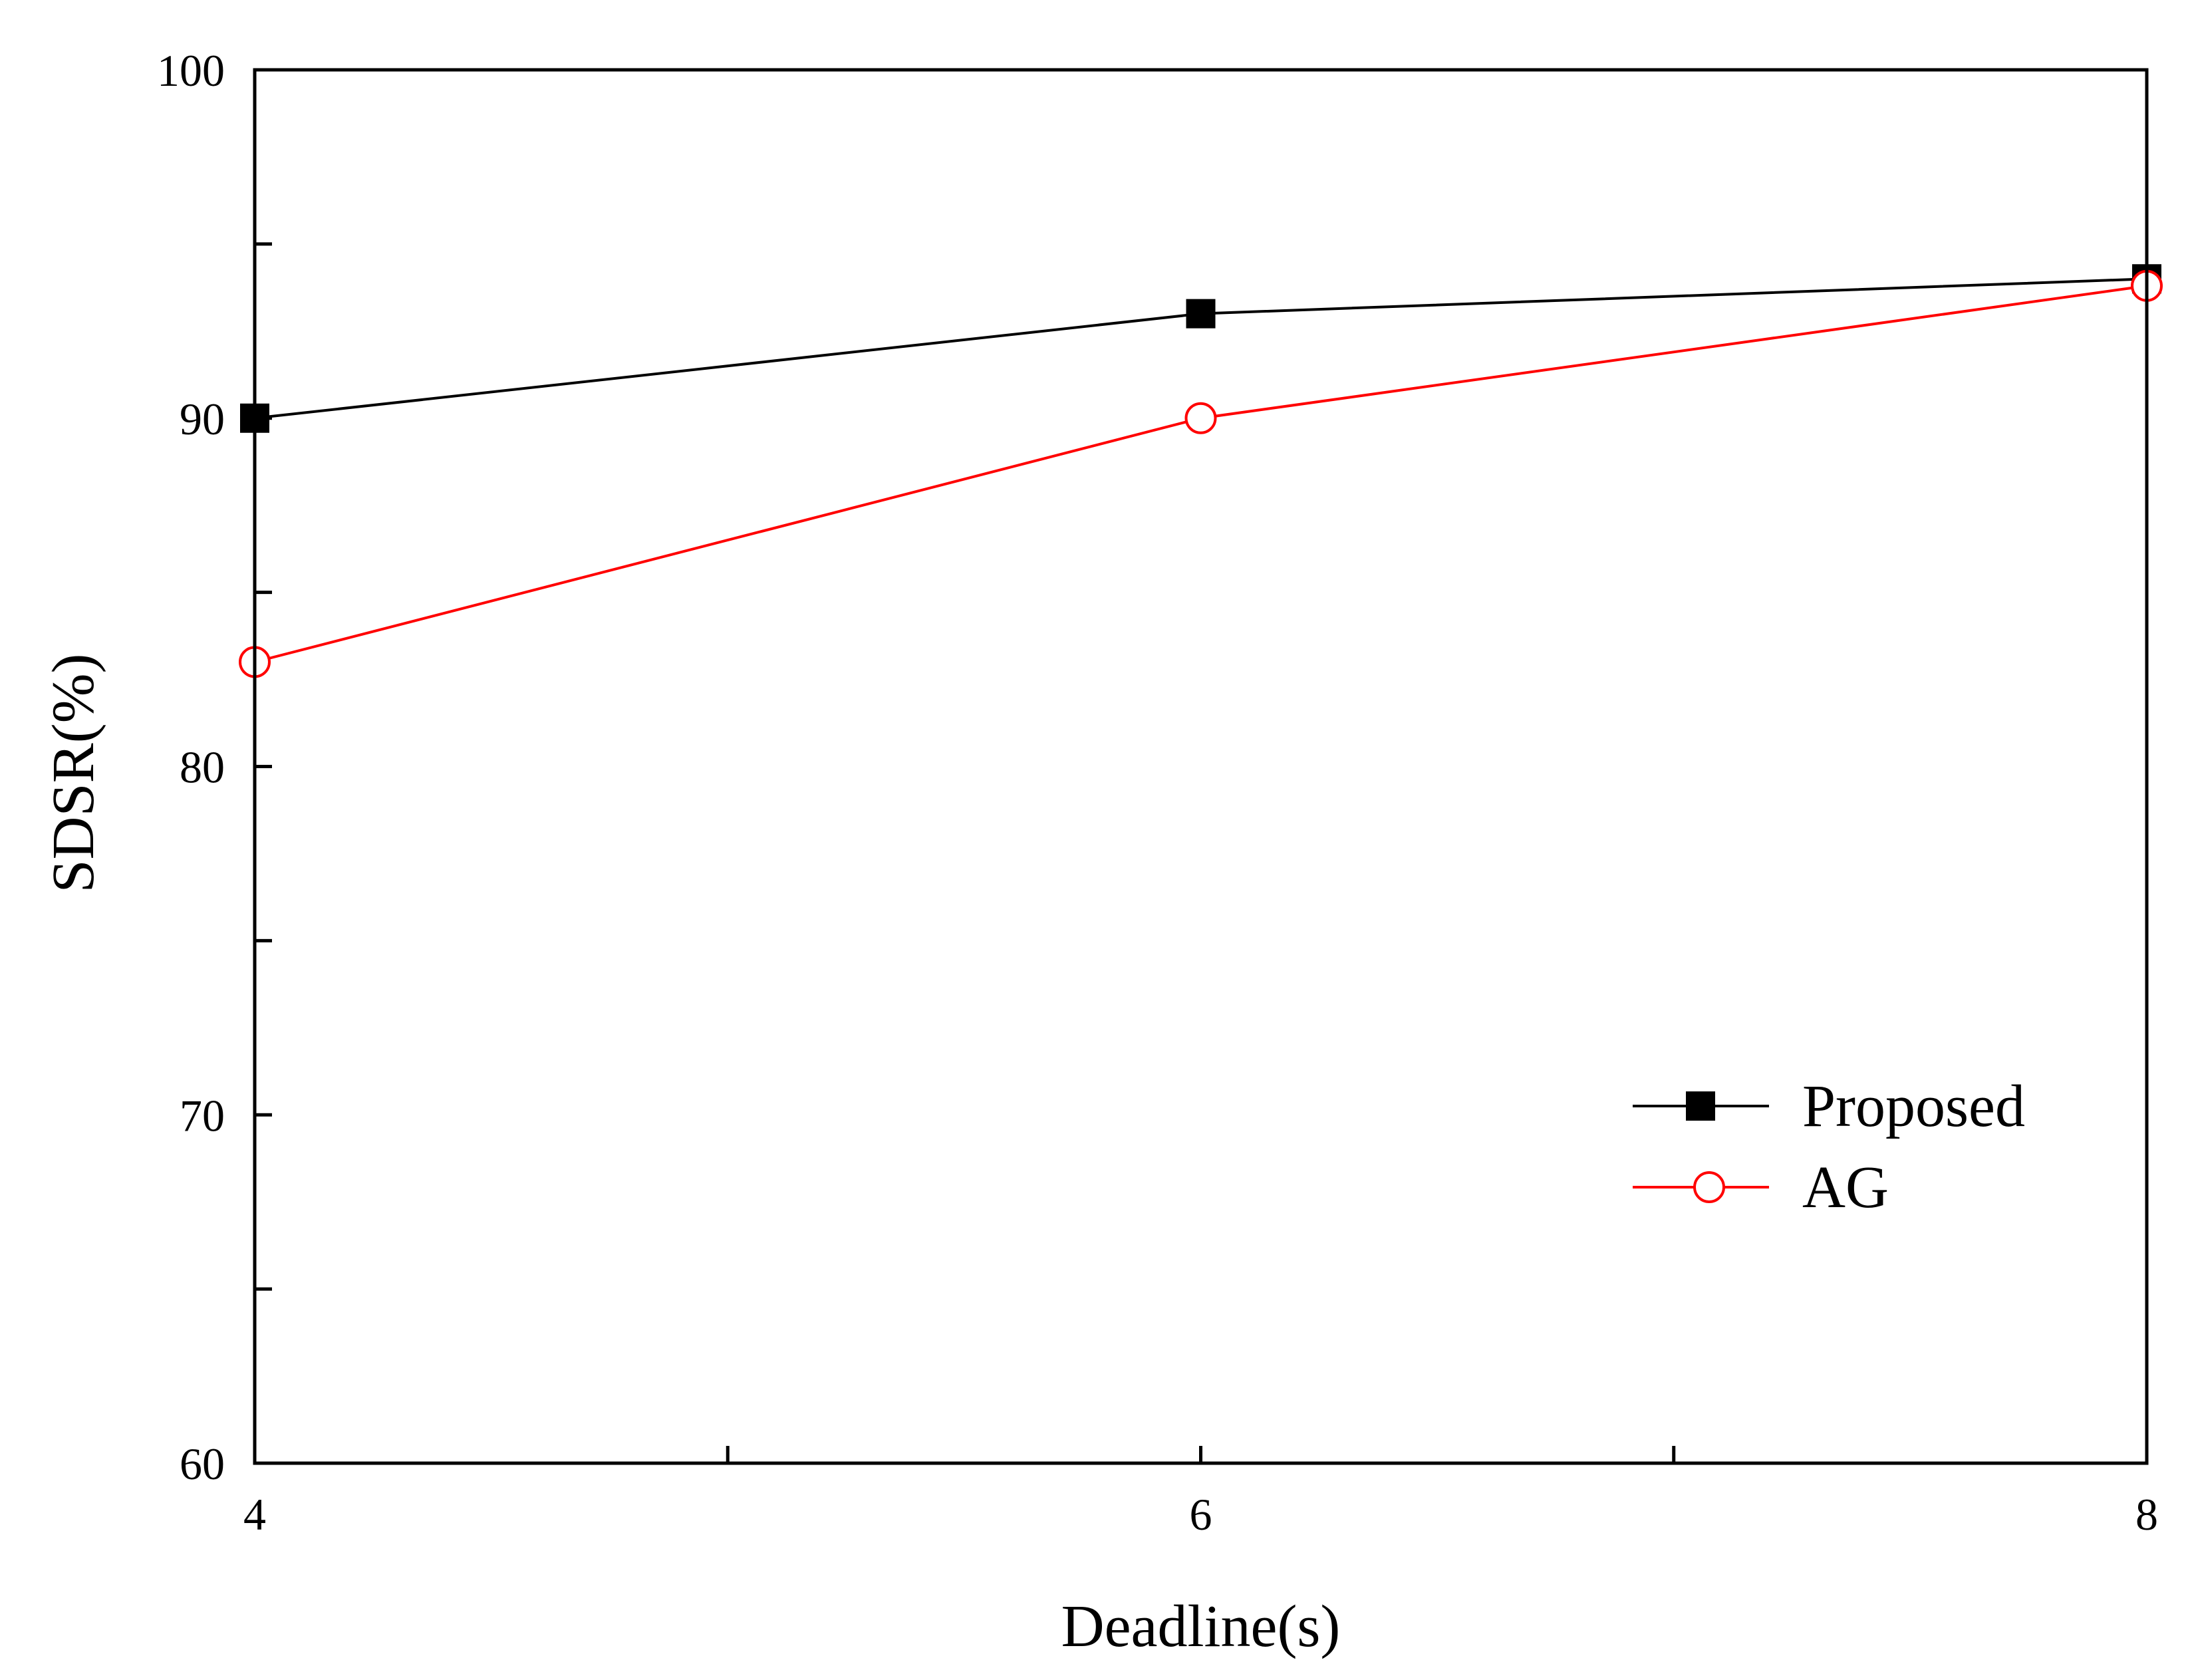  I want to click on y-tick-label: 60, so click(202, 1464).